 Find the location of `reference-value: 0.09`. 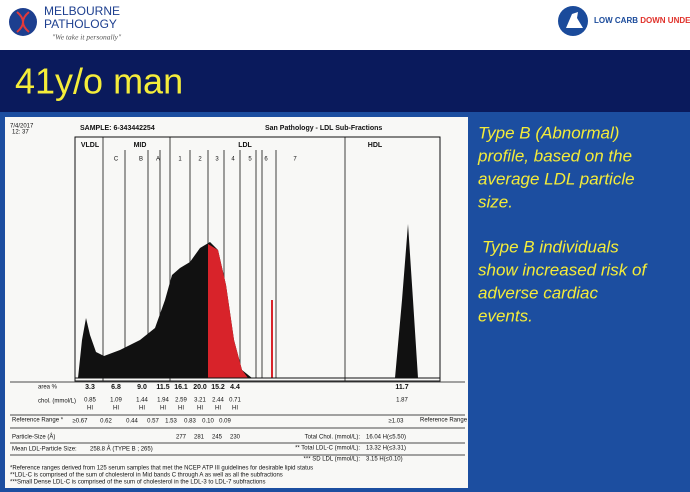

reference-value: 0.09 is located at coordinates (225, 422).